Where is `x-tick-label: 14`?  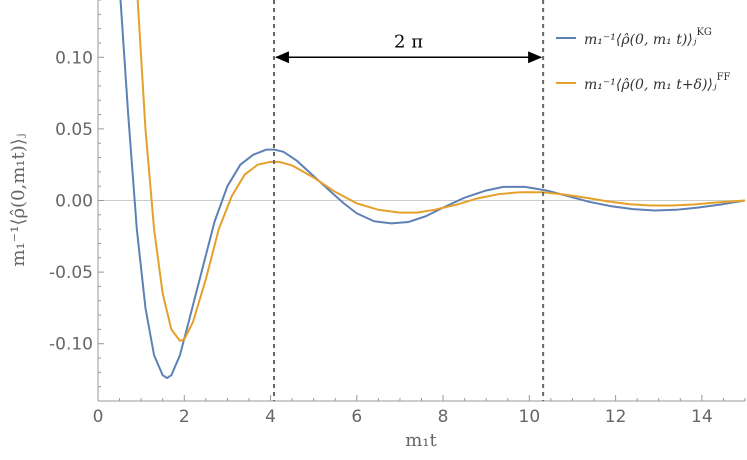 x-tick-label: 14 is located at coordinates (702, 417).